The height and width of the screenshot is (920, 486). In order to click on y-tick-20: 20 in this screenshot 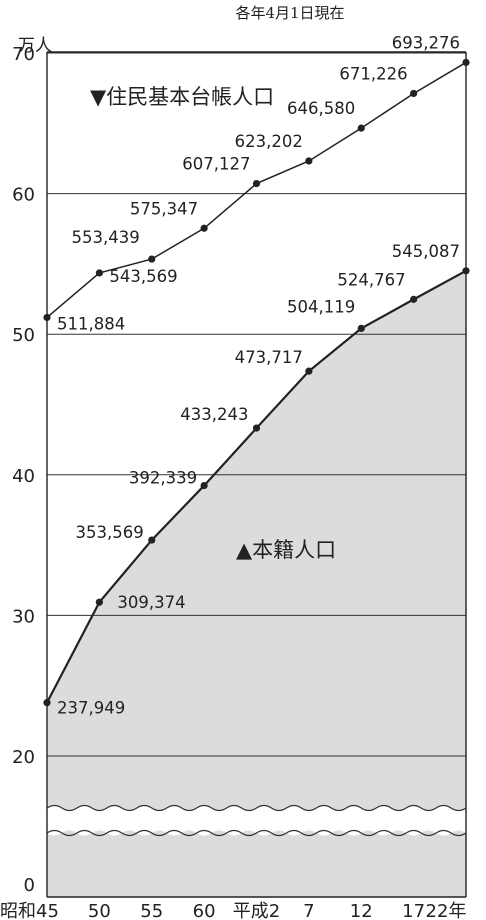, I will do `click(23, 757)`.